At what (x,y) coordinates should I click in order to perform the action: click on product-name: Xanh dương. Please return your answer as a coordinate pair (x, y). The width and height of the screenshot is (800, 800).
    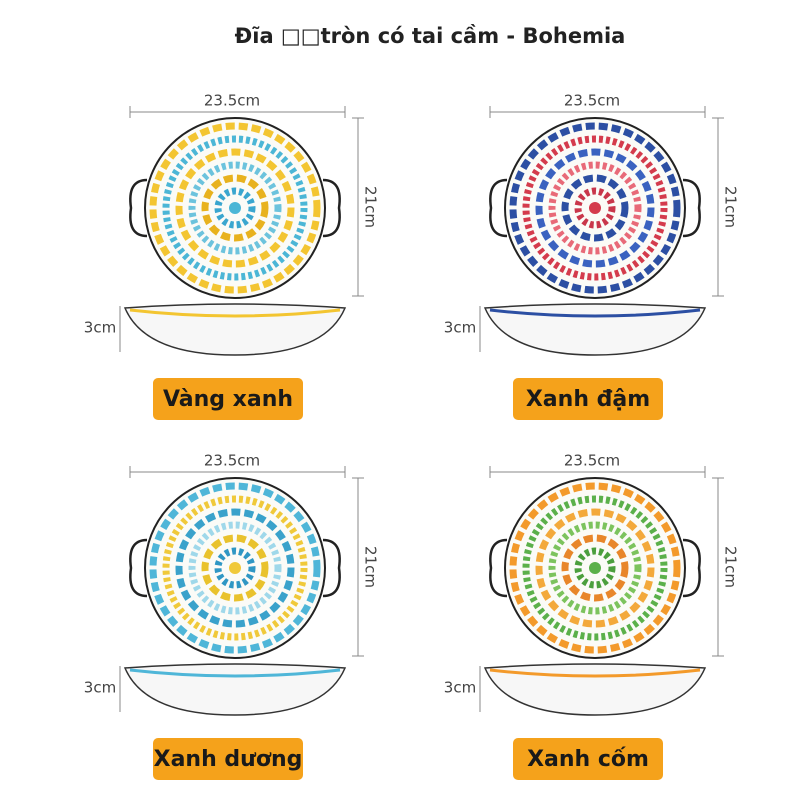
    Looking at the image, I should click on (228, 759).